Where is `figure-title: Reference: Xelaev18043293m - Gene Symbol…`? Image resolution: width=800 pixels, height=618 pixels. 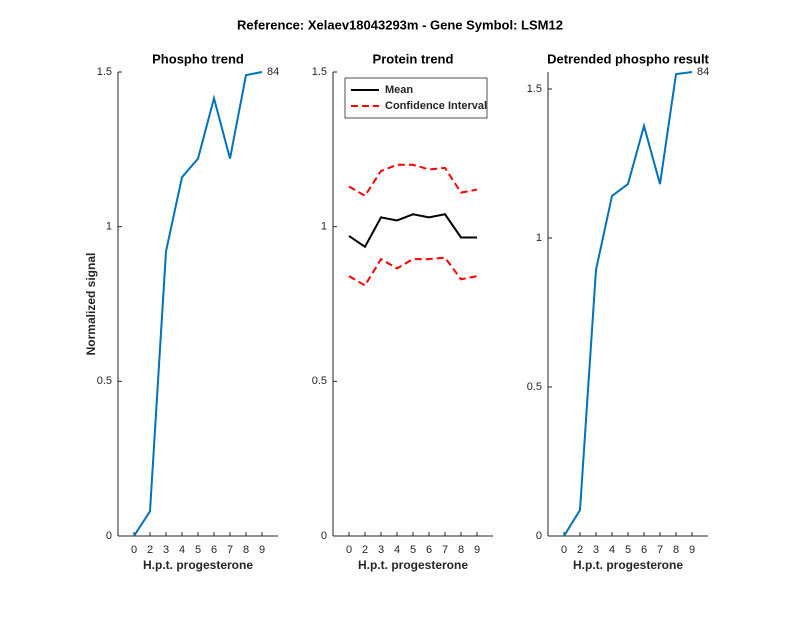
figure-title: Reference: Xelaev18043293m - Gene Symbol… is located at coordinates (400, 24).